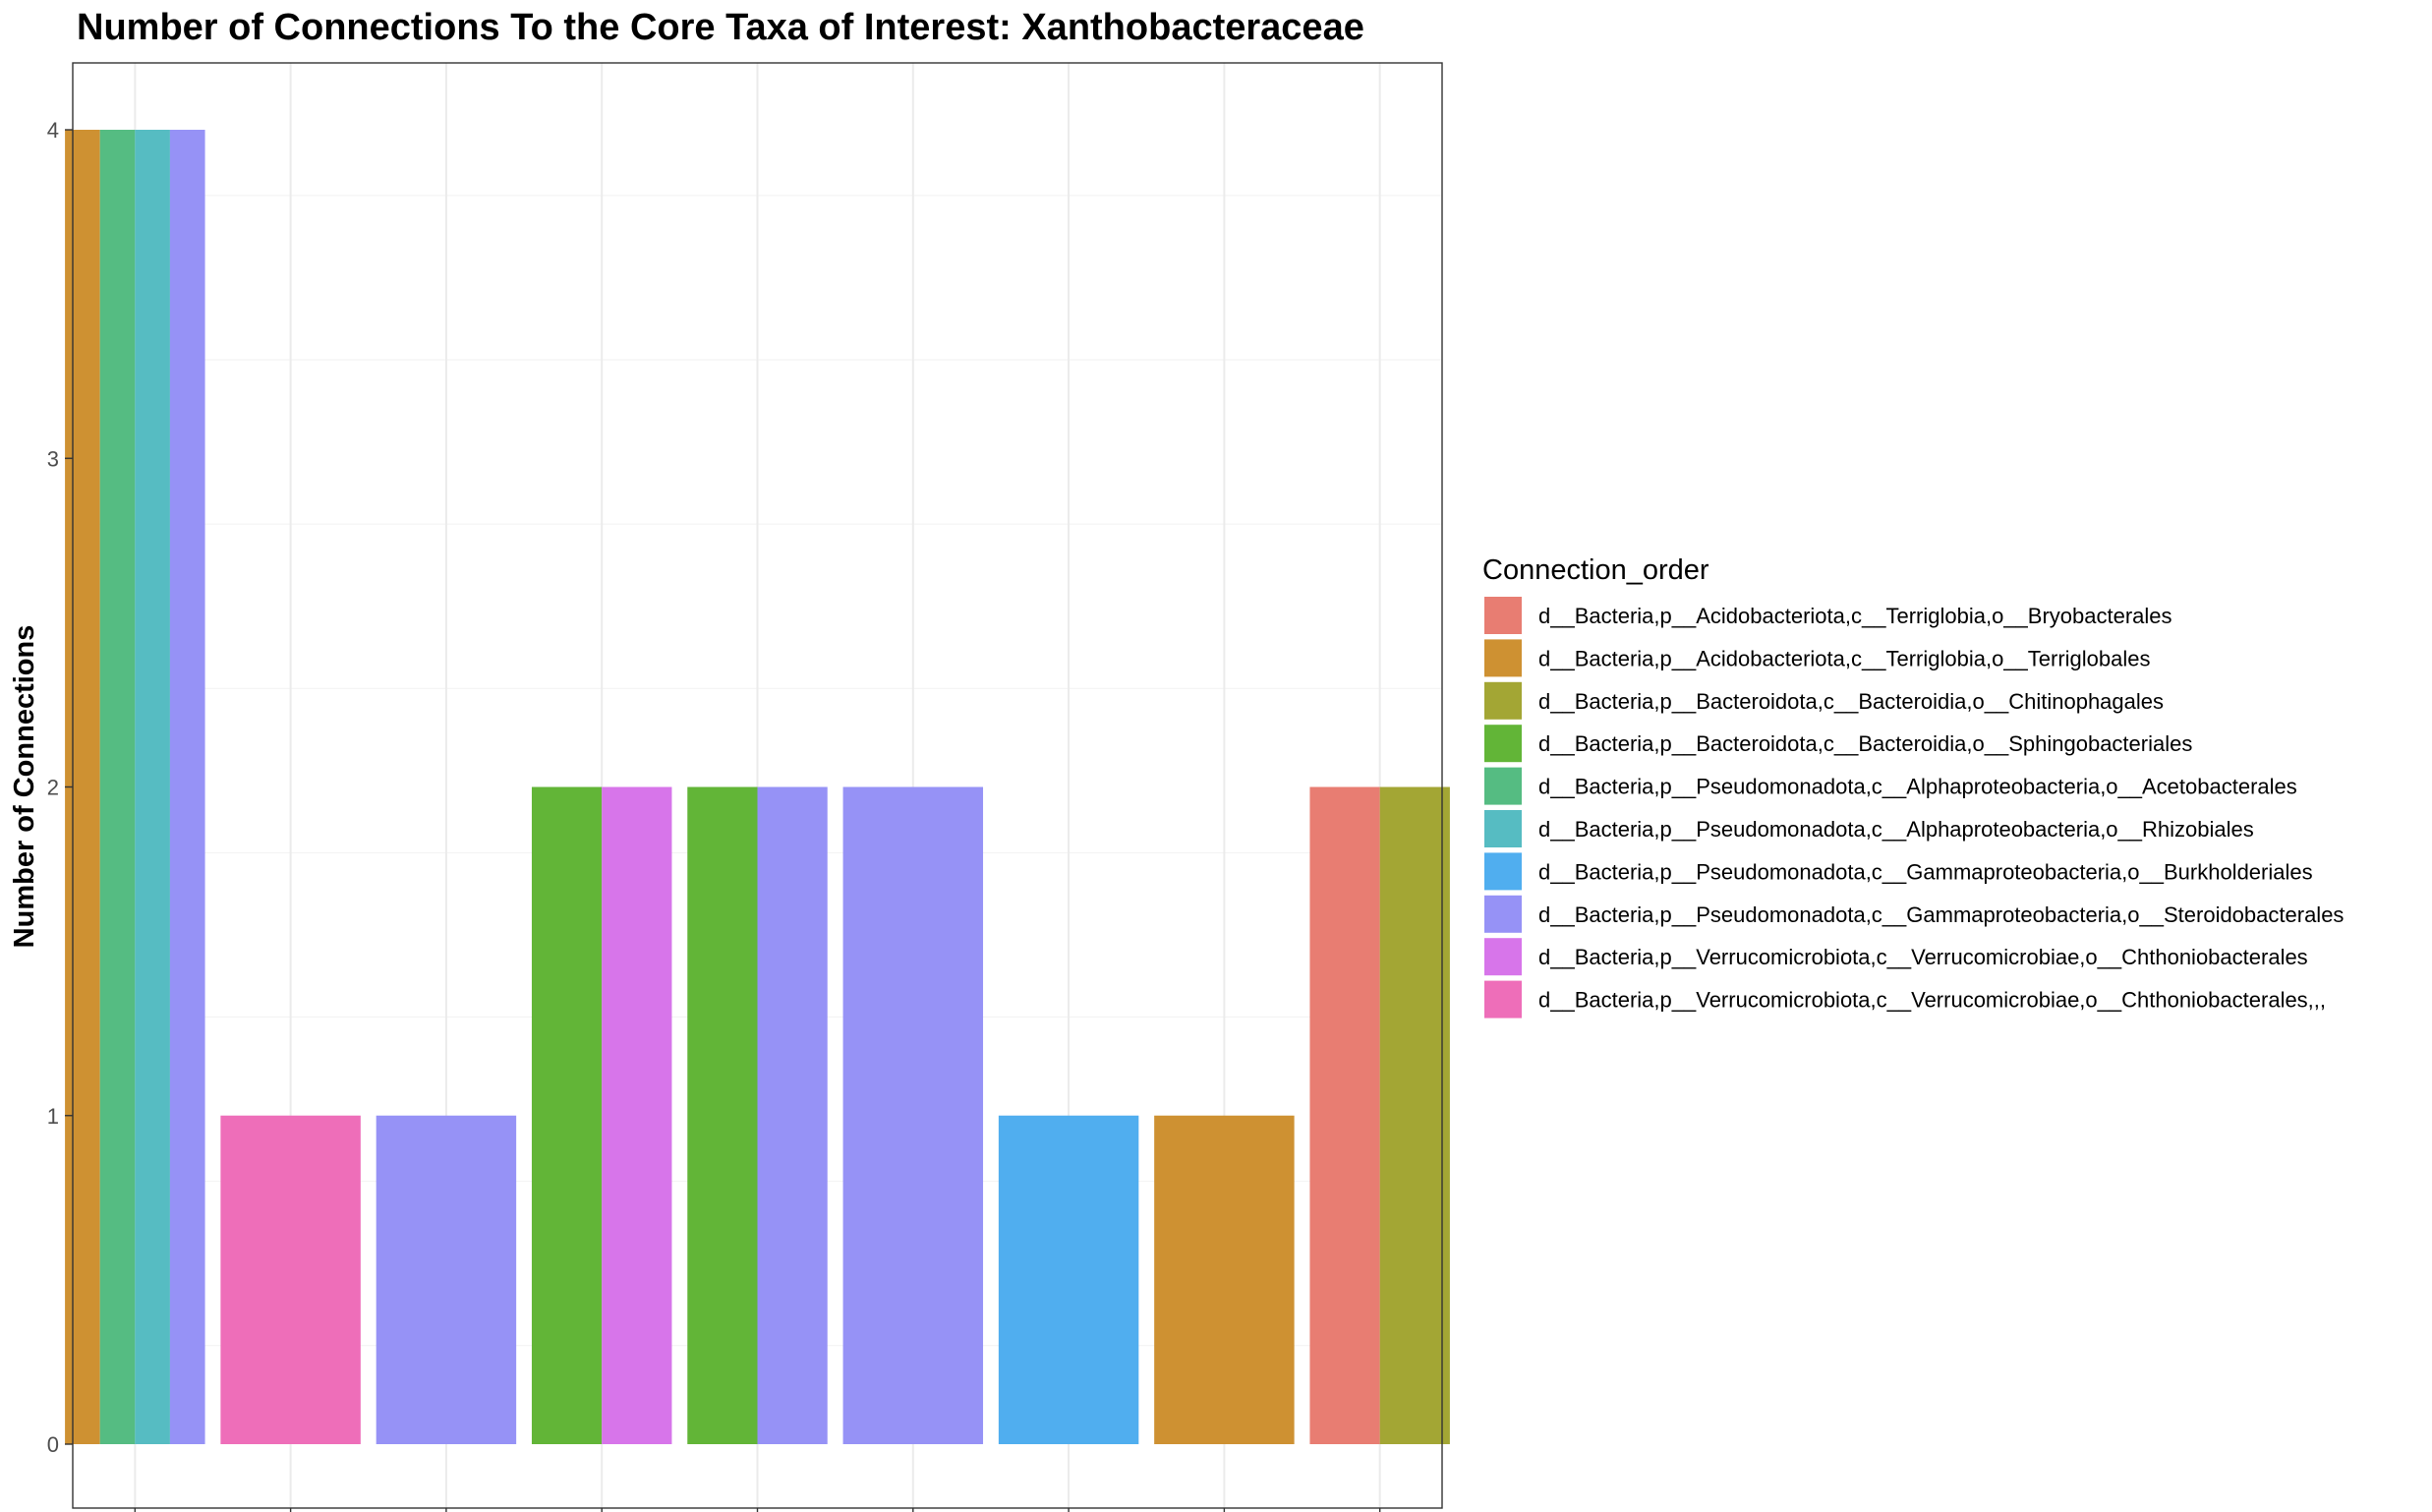 This screenshot has height=1512, width=2432. I want to click on y-tick-label: 4, so click(53, 130).